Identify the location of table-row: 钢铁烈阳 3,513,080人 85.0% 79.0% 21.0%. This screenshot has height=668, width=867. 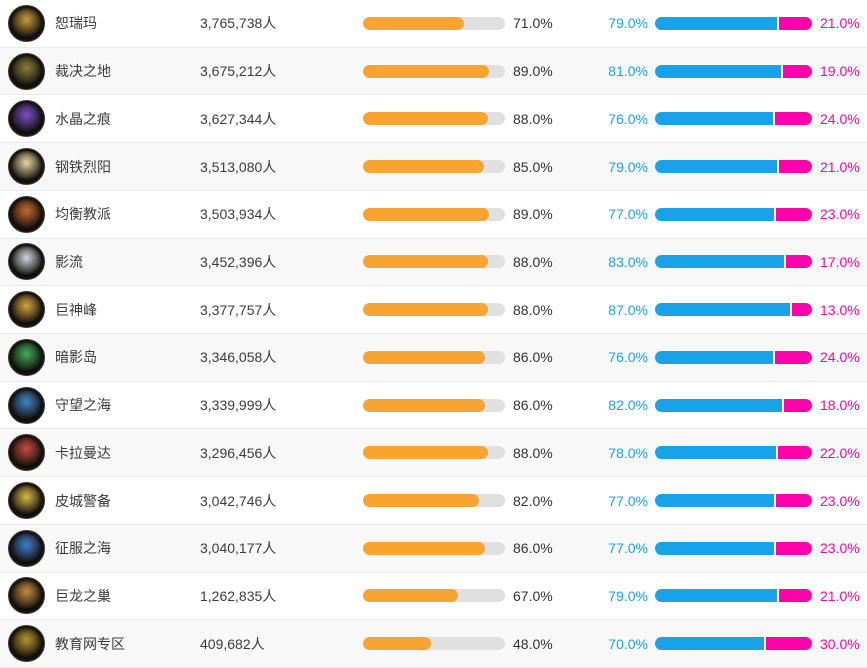
(433, 167).